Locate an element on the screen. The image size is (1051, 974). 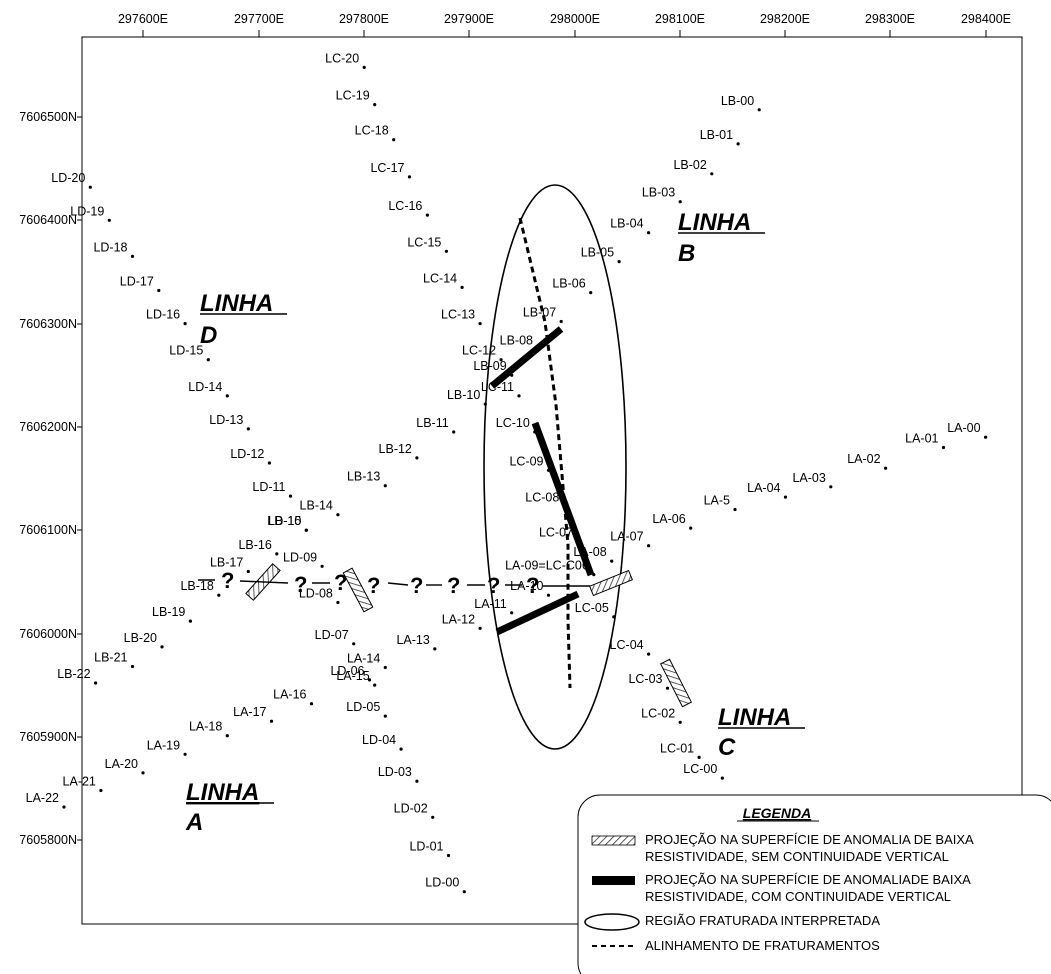
line-a-letter: A is located at coordinates (194, 822).